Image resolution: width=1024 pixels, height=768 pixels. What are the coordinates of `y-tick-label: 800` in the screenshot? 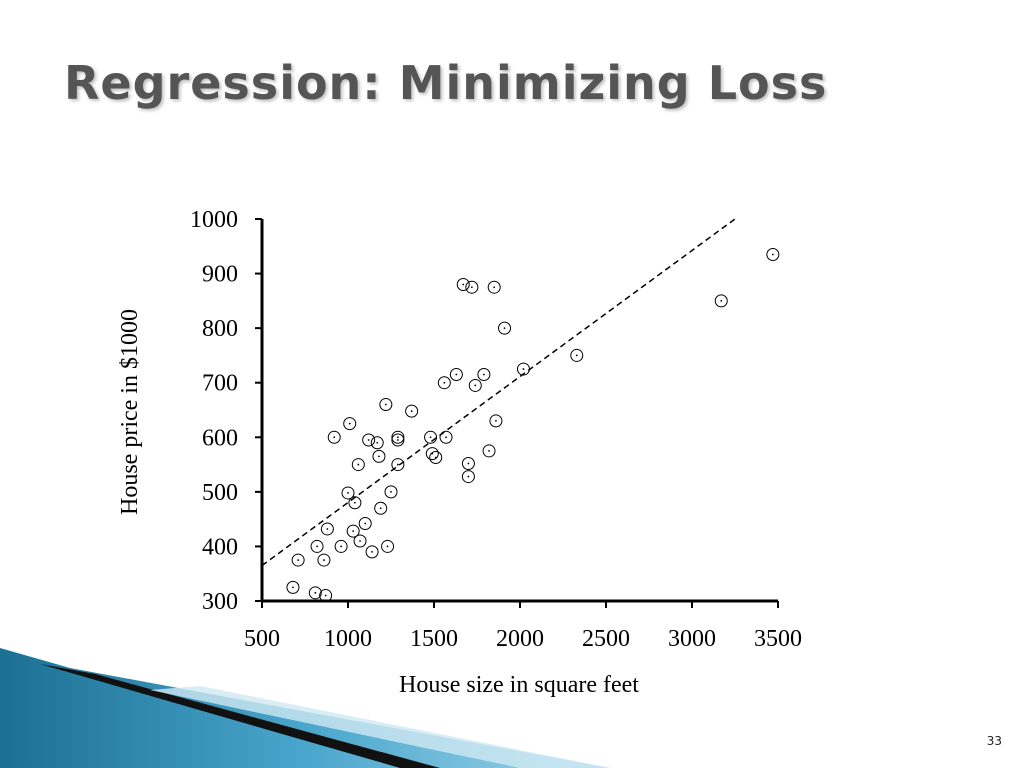 It's located at (220, 329).